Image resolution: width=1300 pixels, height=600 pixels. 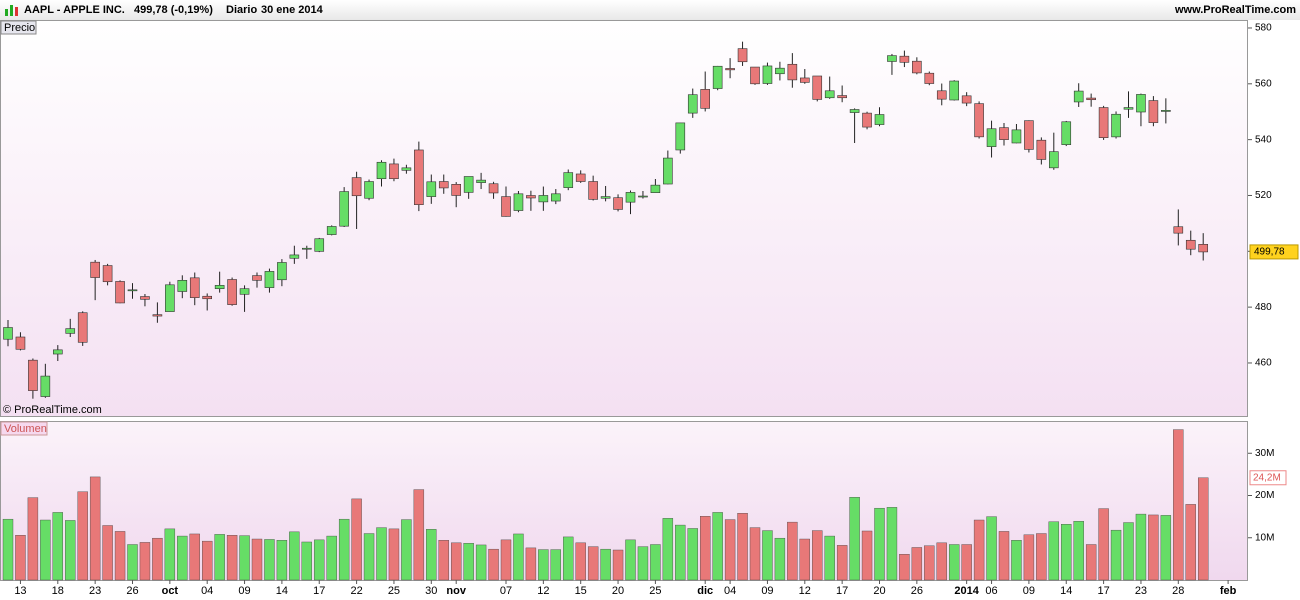 I want to click on x-tick-label: 17, so click(x=842, y=591).